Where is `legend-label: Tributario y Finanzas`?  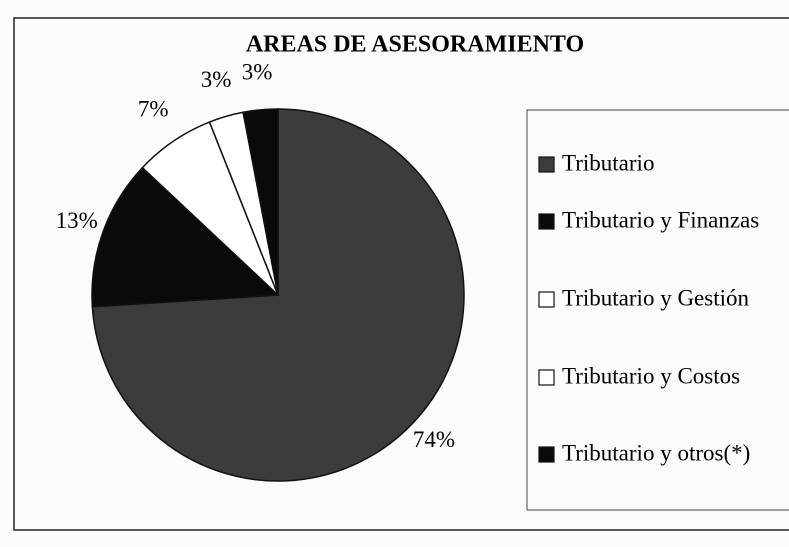
legend-label: Tributario y Finanzas is located at coordinates (660, 219).